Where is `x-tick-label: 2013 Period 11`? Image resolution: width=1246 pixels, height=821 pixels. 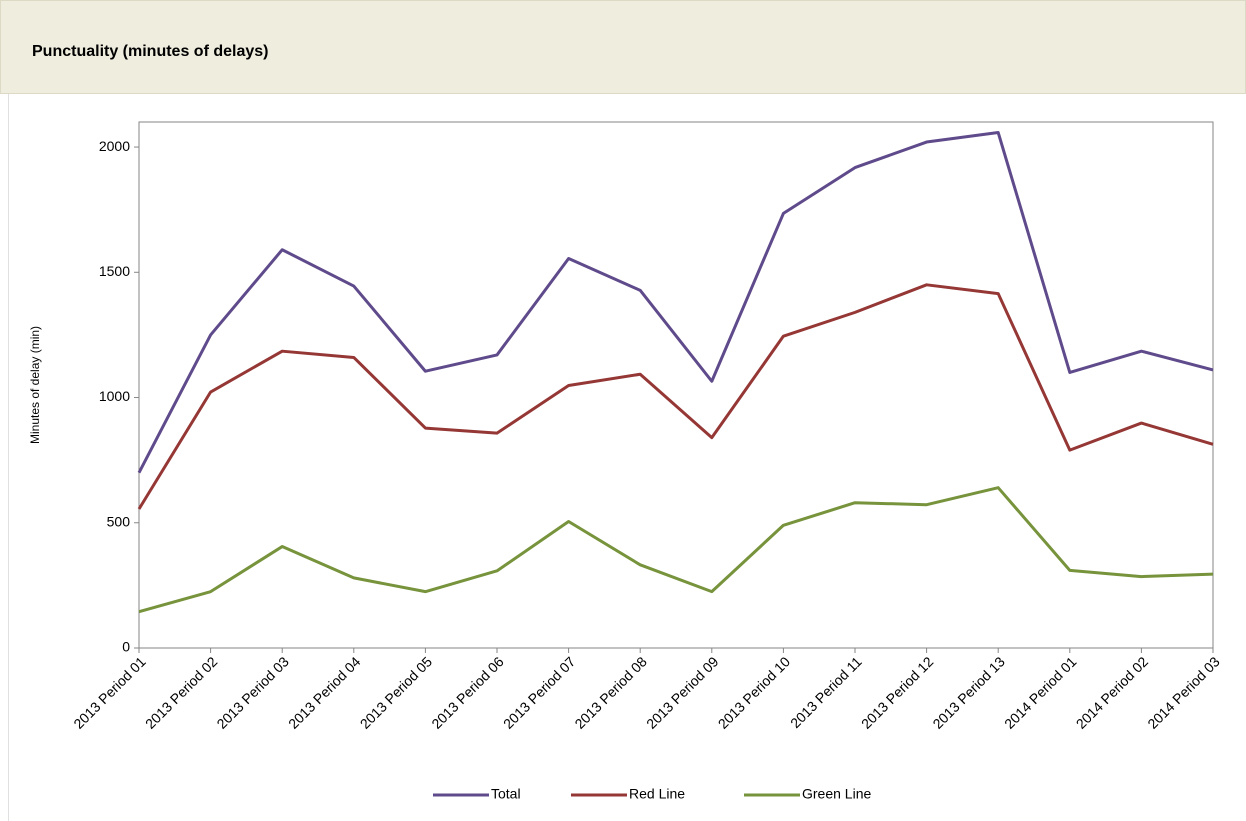
x-tick-label: 2013 Period 11 is located at coordinates (826, 692).